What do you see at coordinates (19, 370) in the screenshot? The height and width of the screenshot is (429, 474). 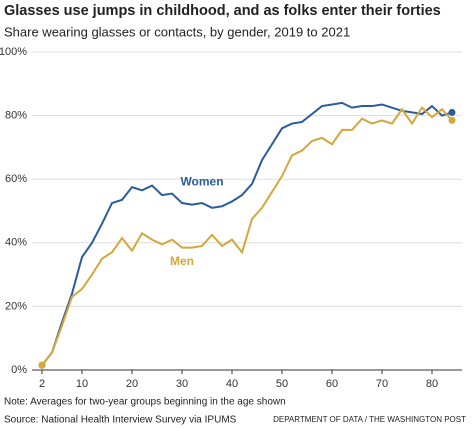 I see `y-tick-label: 0%` at bounding box center [19, 370].